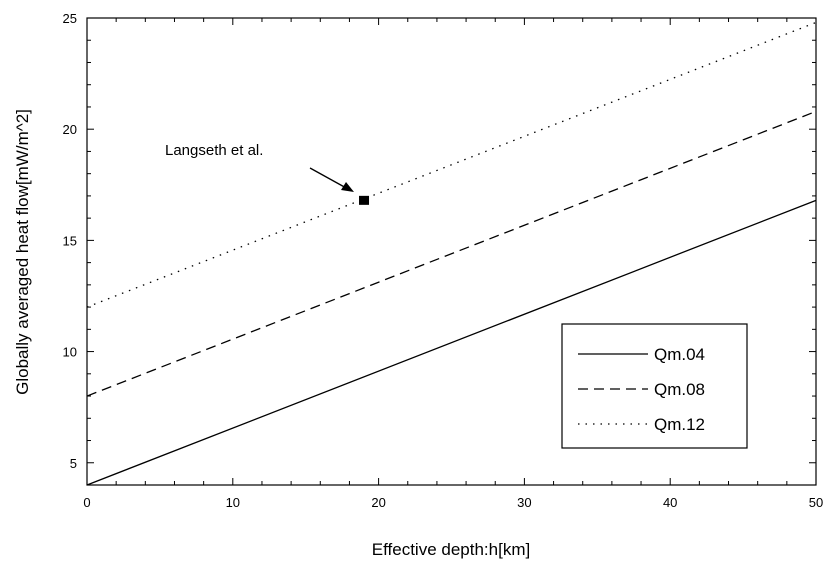  I want to click on legend: Qm.04 Qm.08 Qm.12, so click(654, 386).